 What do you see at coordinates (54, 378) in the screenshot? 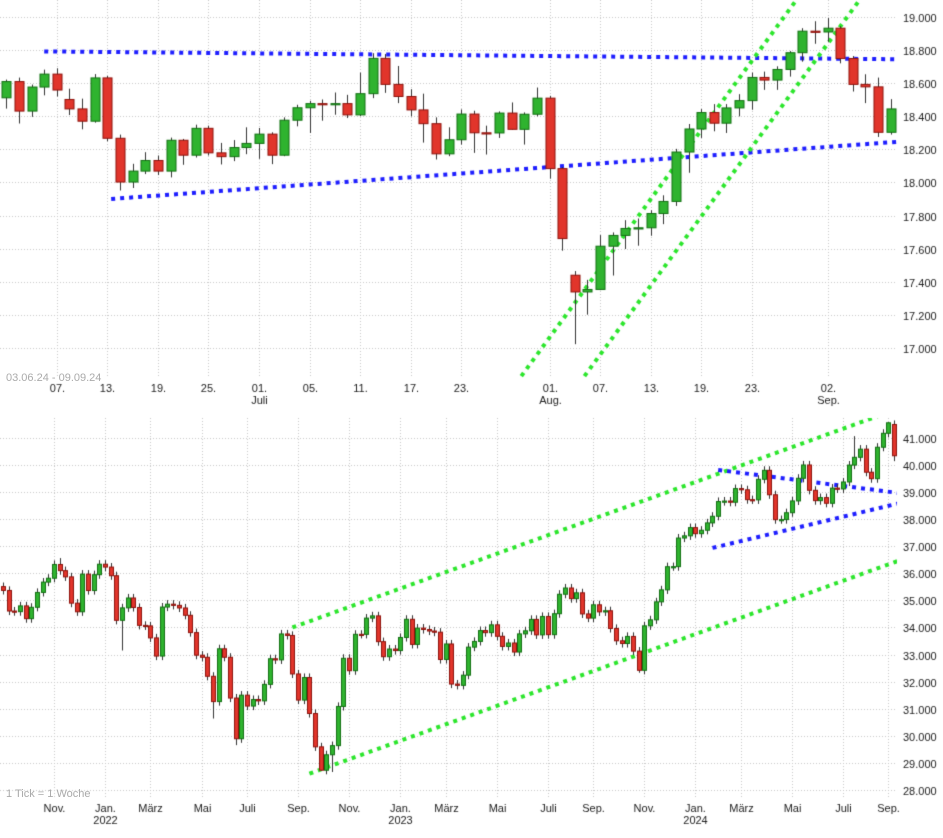
I see `daily-chart-period-label: 03.06.24 - 09.09.24` at bounding box center [54, 378].